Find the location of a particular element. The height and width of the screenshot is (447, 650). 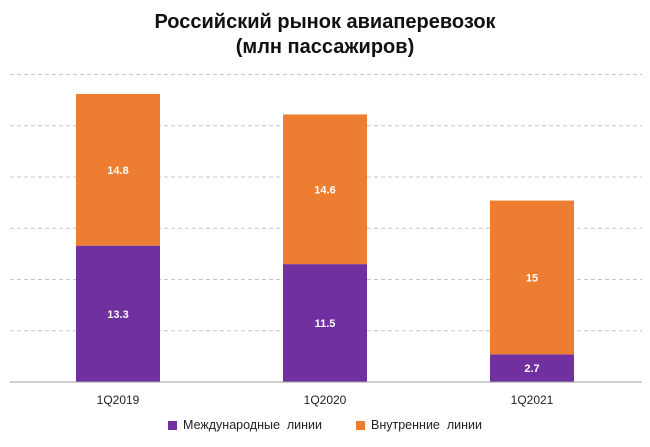

chart-title: Российский рынок авиаперевозок is located at coordinates (325, 22).